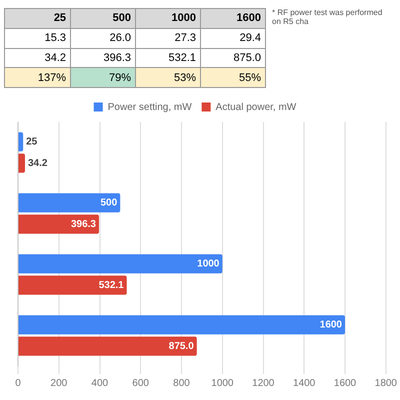 This screenshot has height=400, width=400. What do you see at coordinates (345, 383) in the screenshot?
I see `x-tick-label: 1600` at bounding box center [345, 383].